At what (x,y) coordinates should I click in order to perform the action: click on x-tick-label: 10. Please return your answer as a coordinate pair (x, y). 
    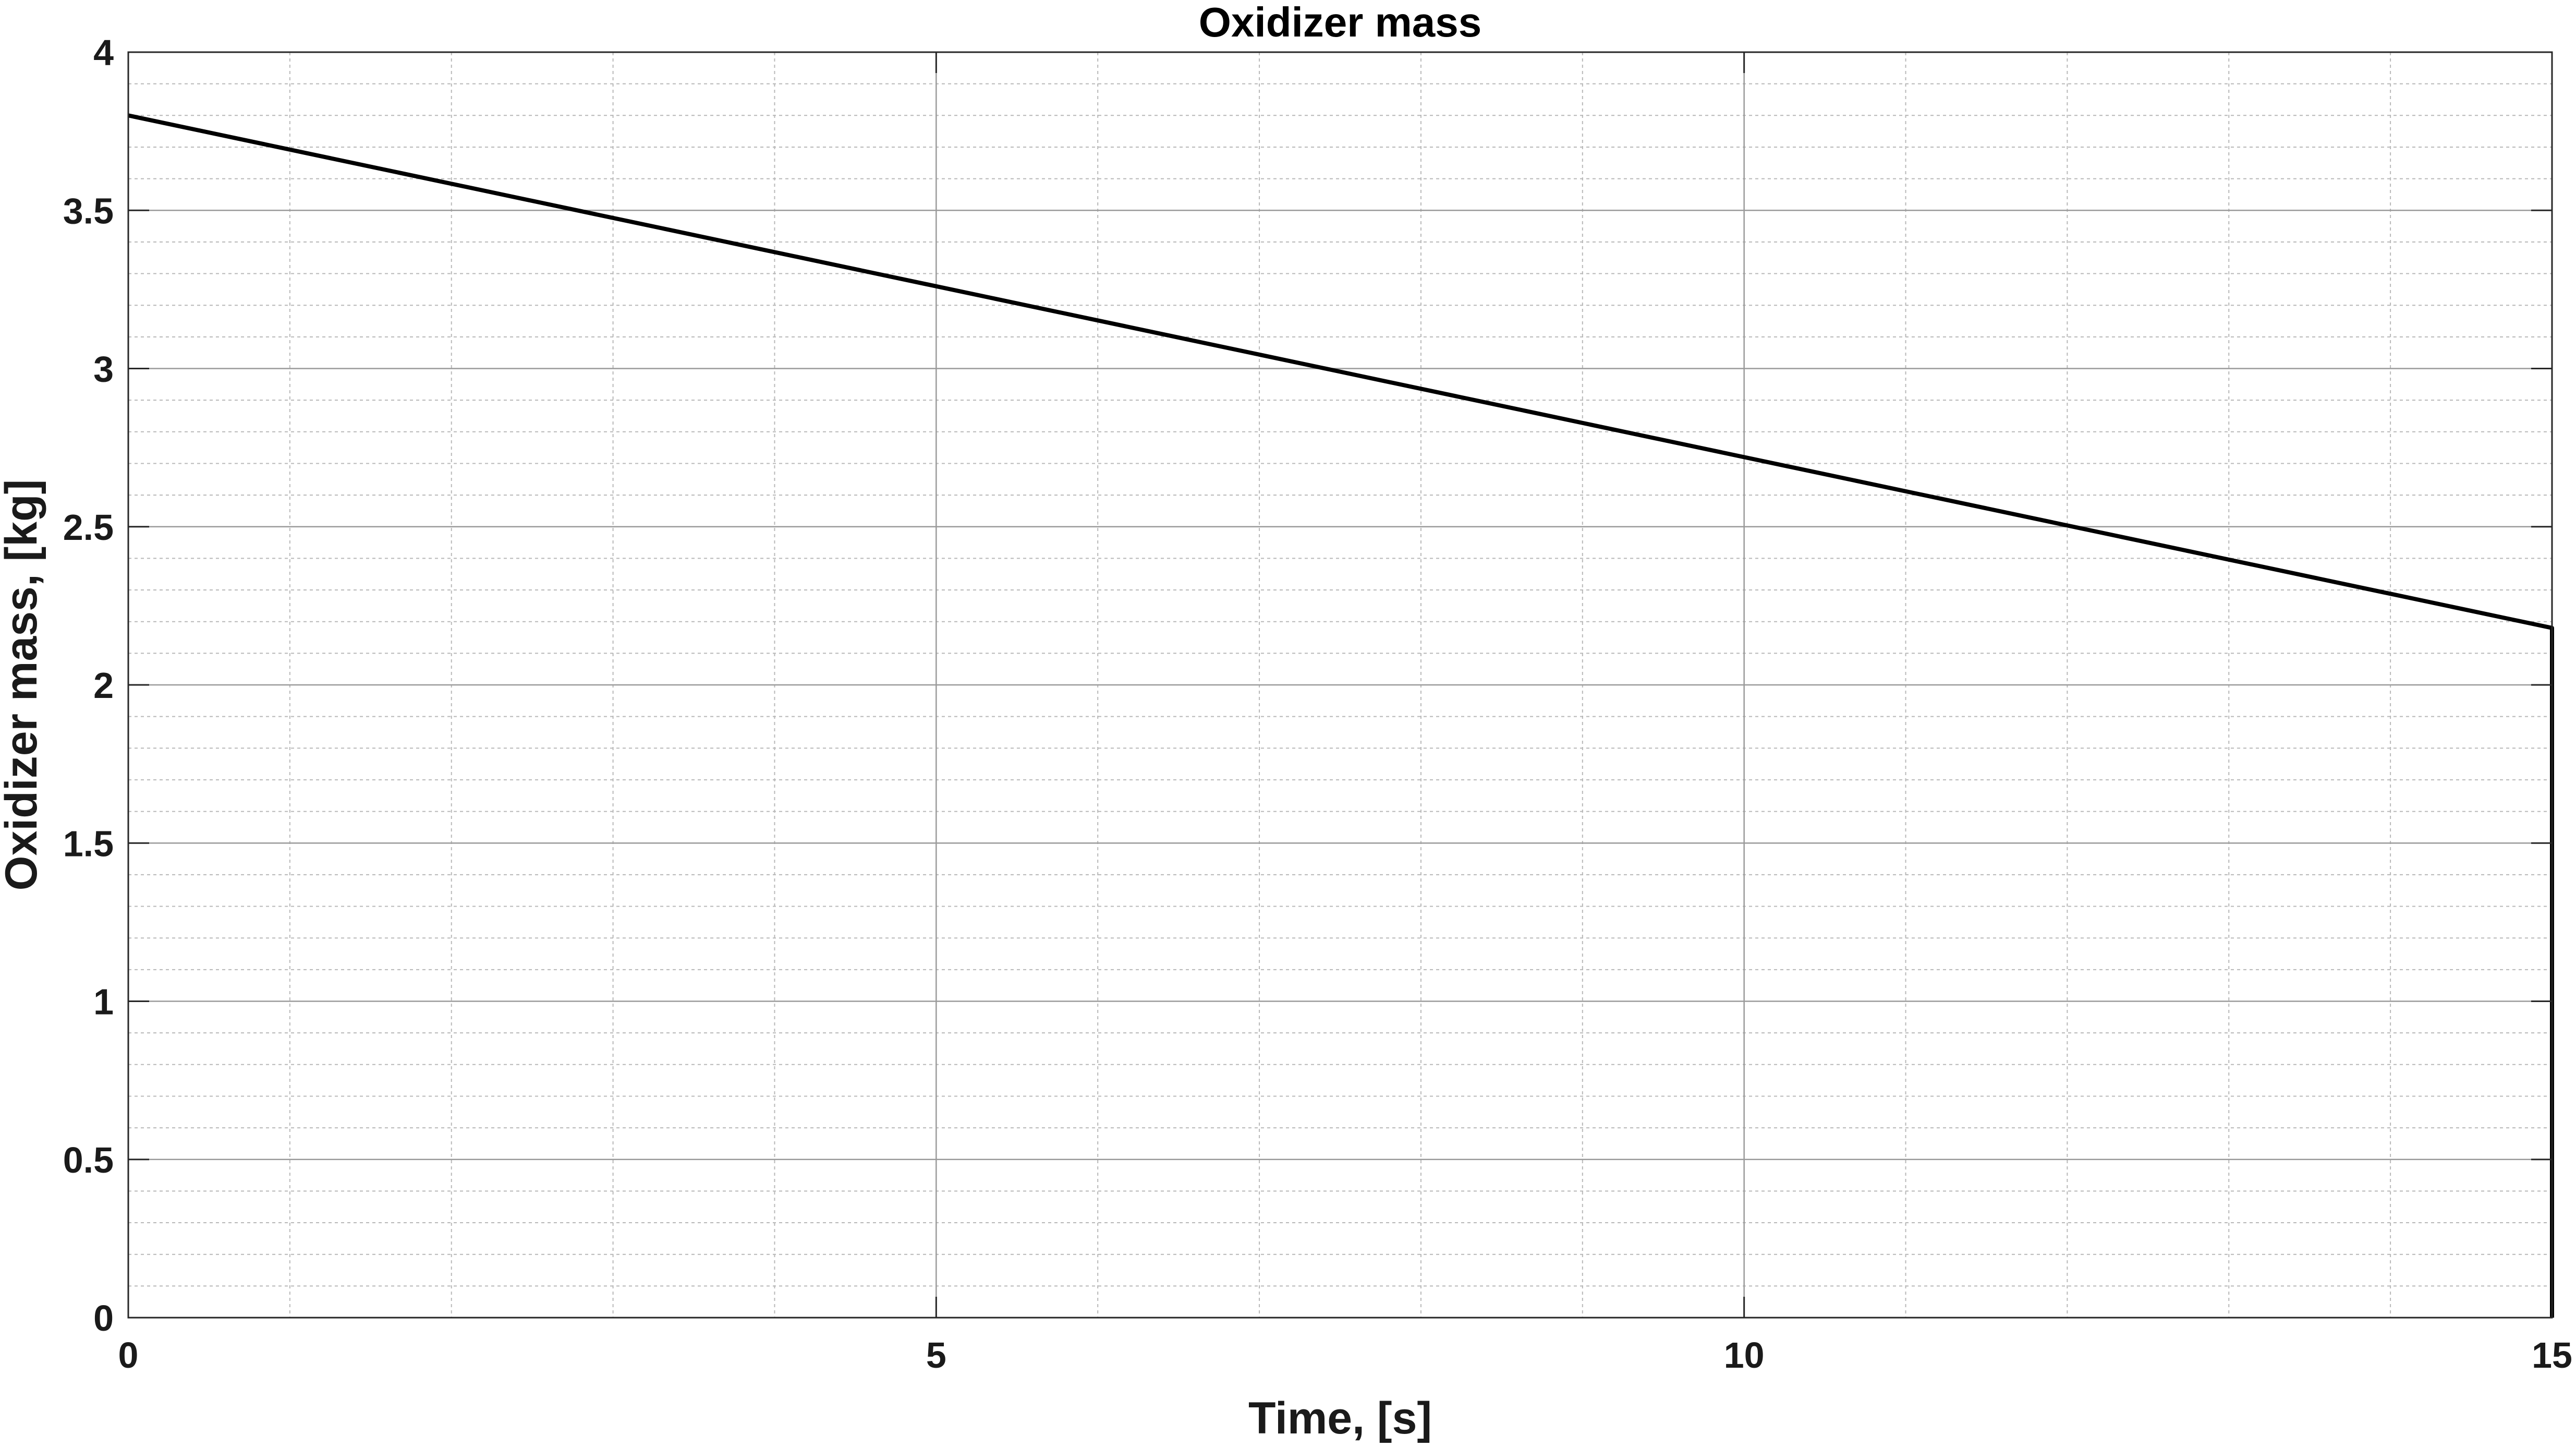
    Looking at the image, I should click on (1744, 1355).